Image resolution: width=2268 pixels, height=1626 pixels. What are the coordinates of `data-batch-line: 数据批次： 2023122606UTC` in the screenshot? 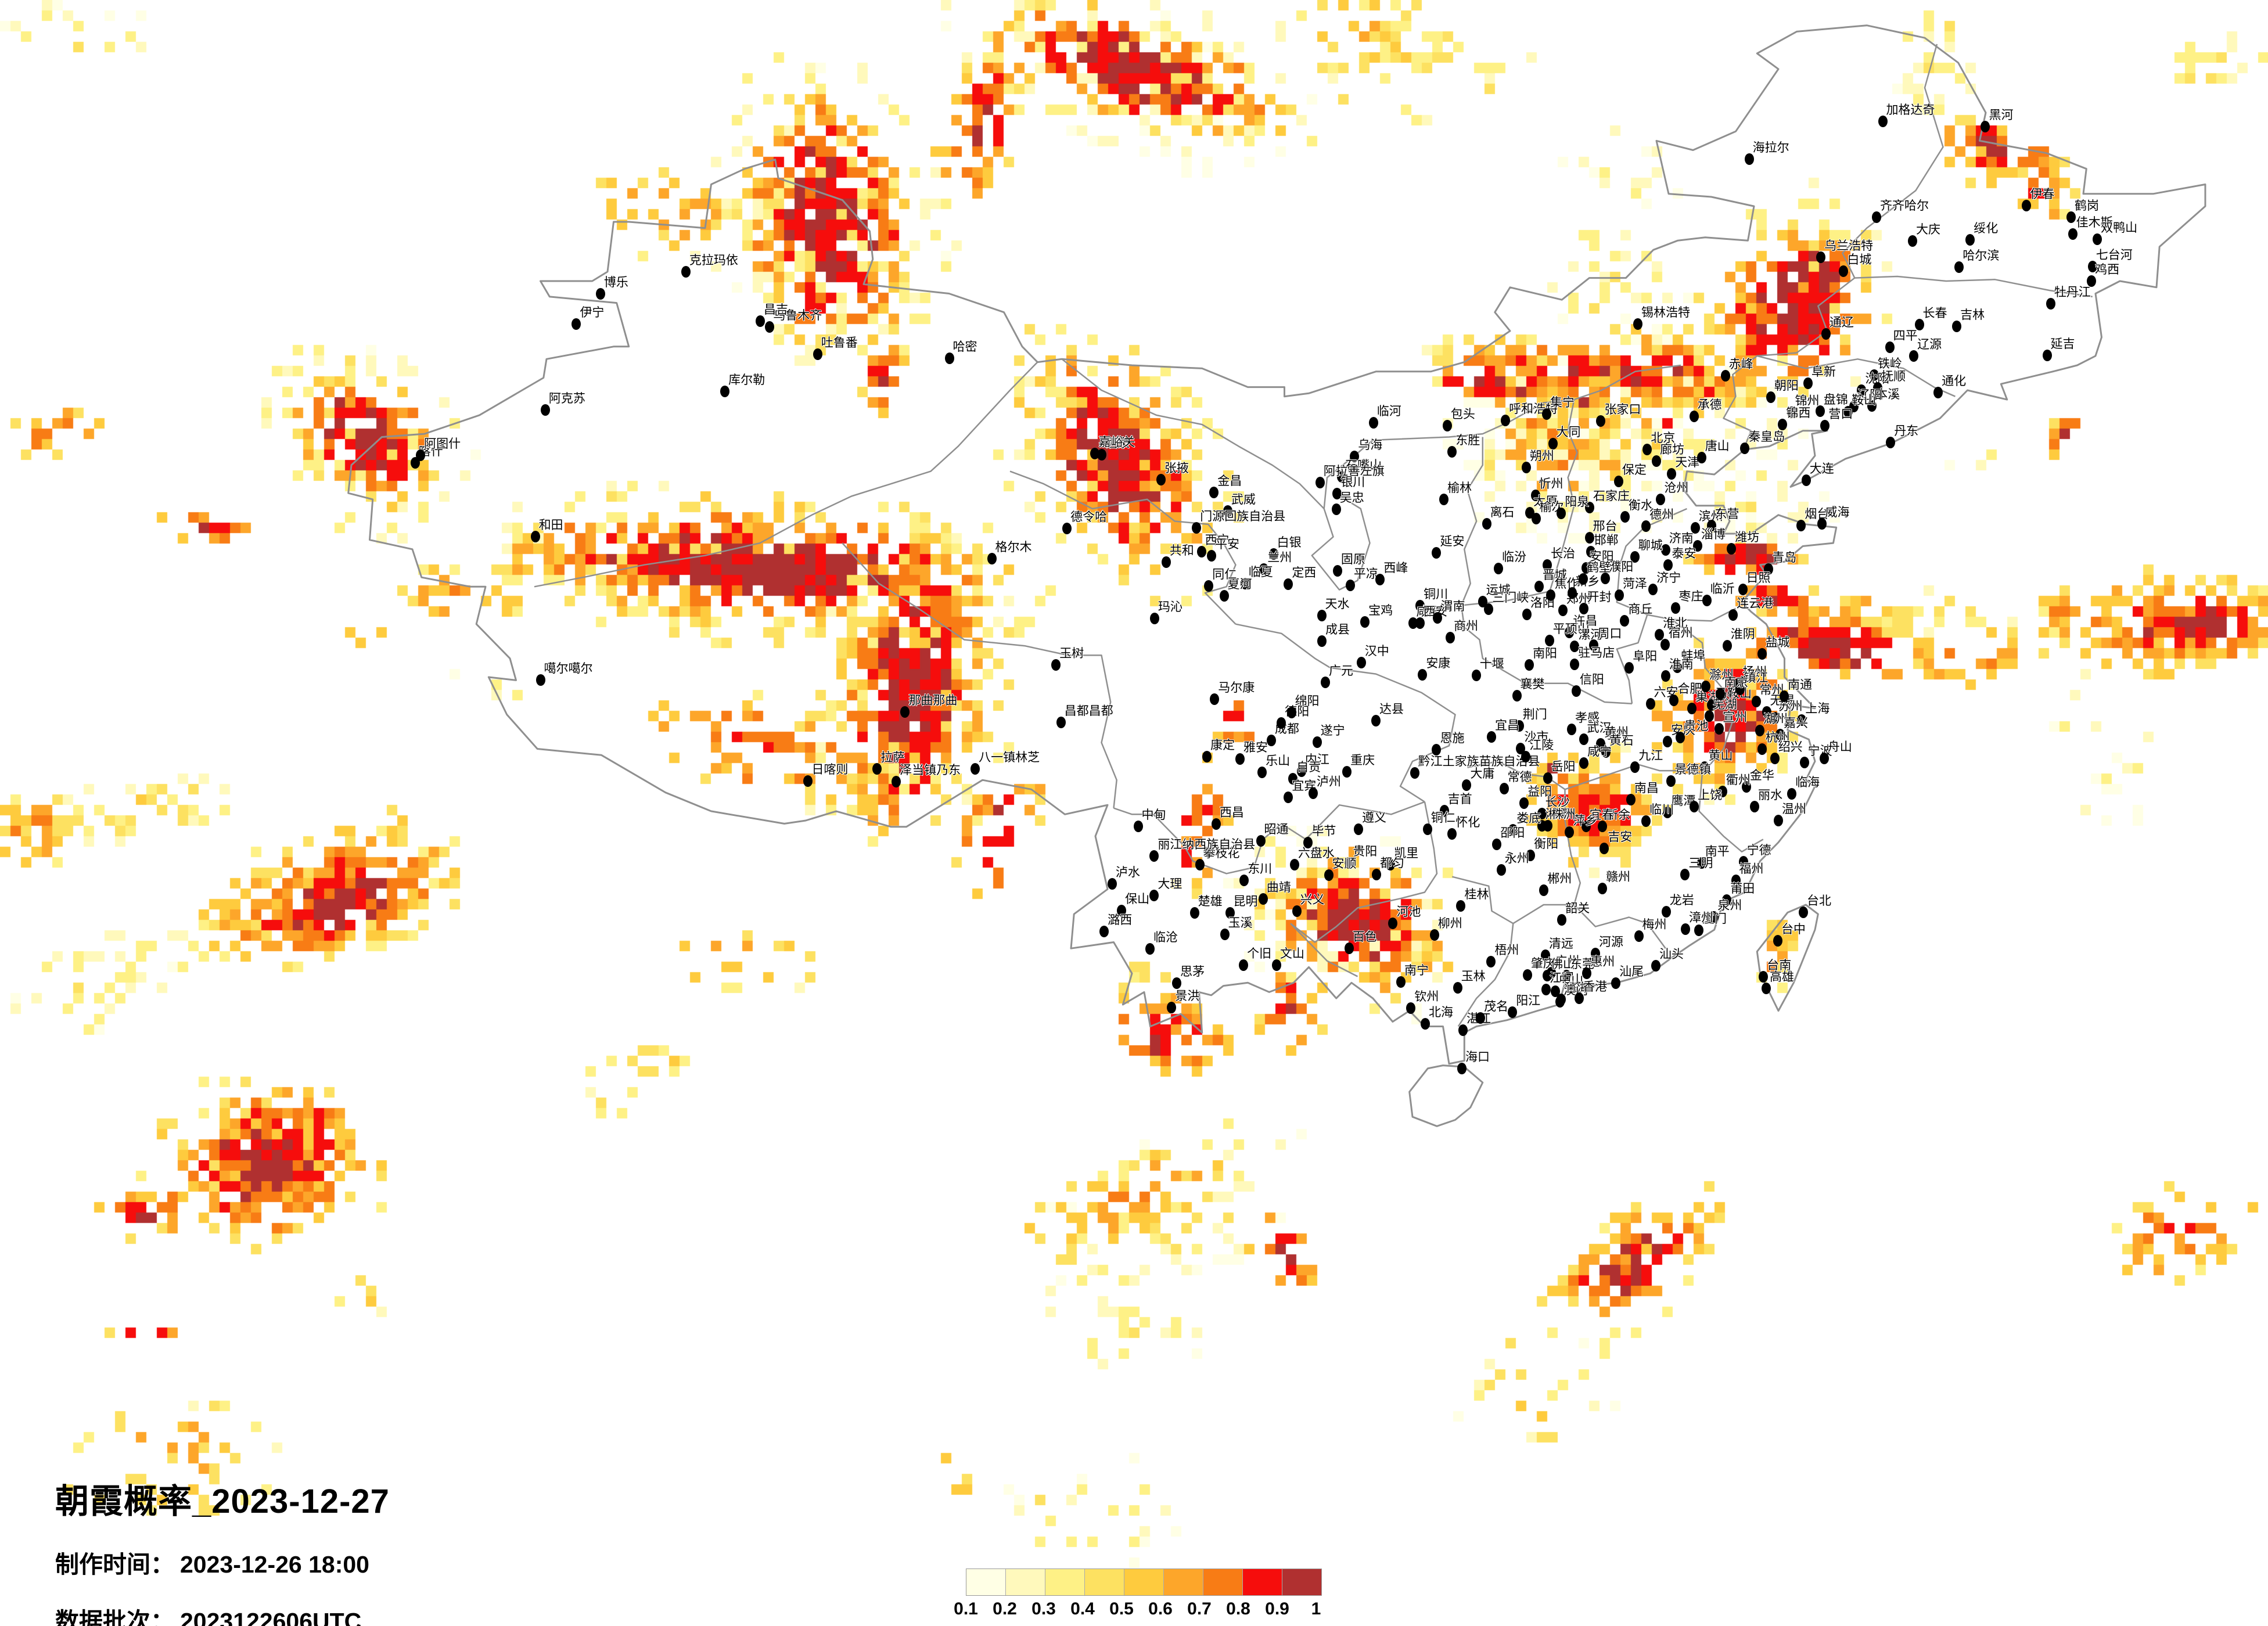 It's located at (222, 1614).